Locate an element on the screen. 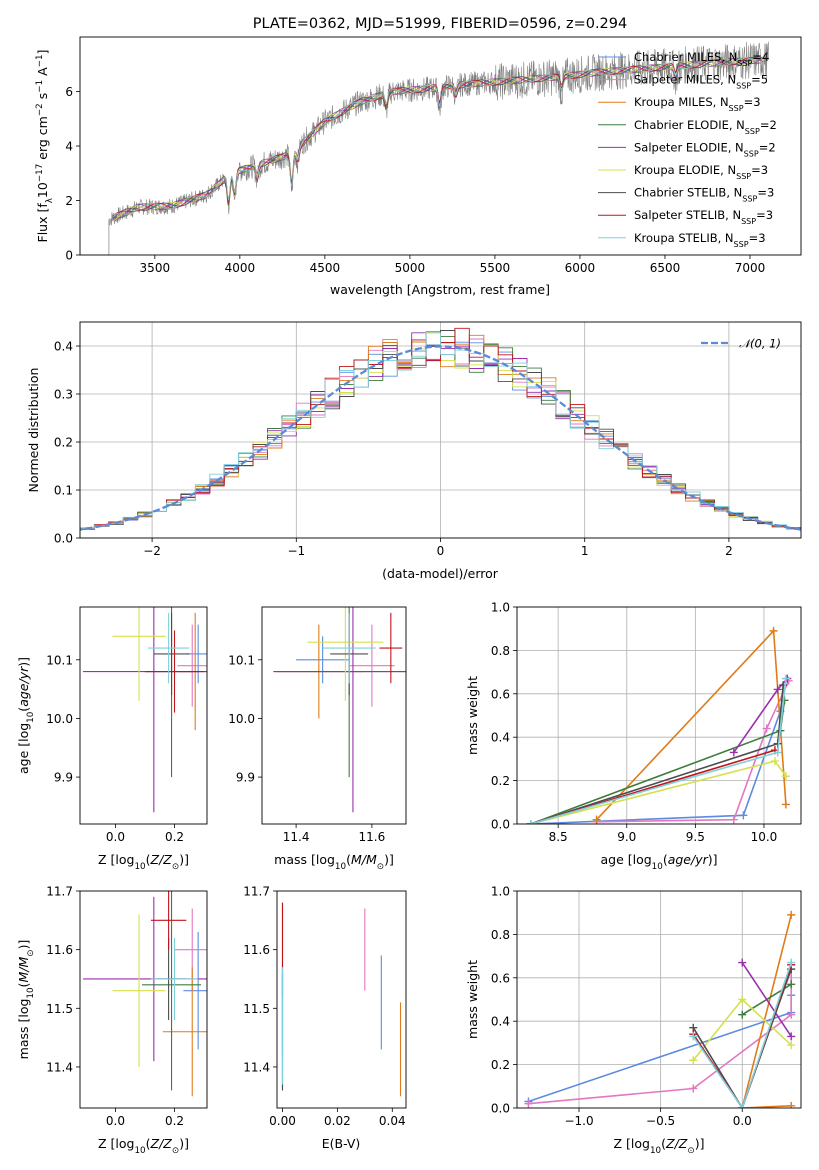  x-tick-label: 8.5 is located at coordinates (558, 837).